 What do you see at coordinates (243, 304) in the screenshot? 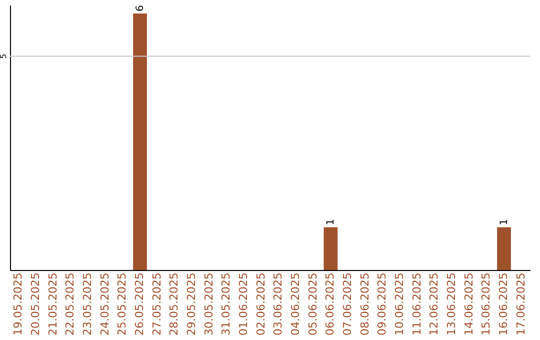
I see `x-tick-label: 01.06.2025` at bounding box center [243, 304].